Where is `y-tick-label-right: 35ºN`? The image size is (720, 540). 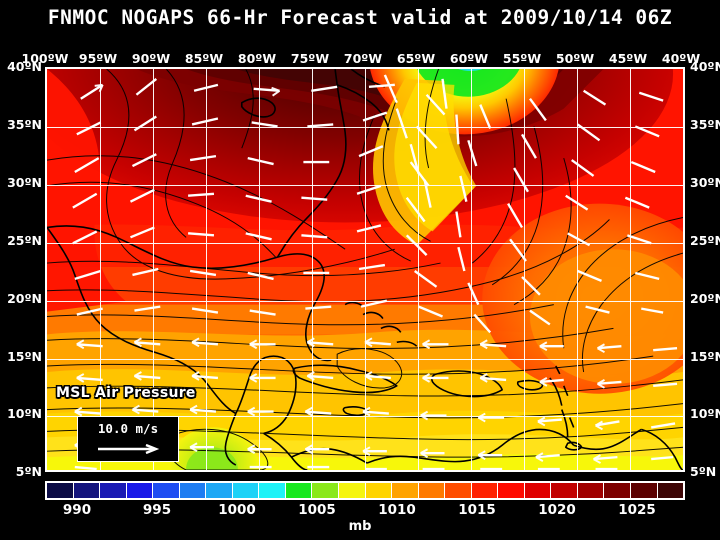 y-tick-label-right: 35ºN is located at coordinates (705, 124).